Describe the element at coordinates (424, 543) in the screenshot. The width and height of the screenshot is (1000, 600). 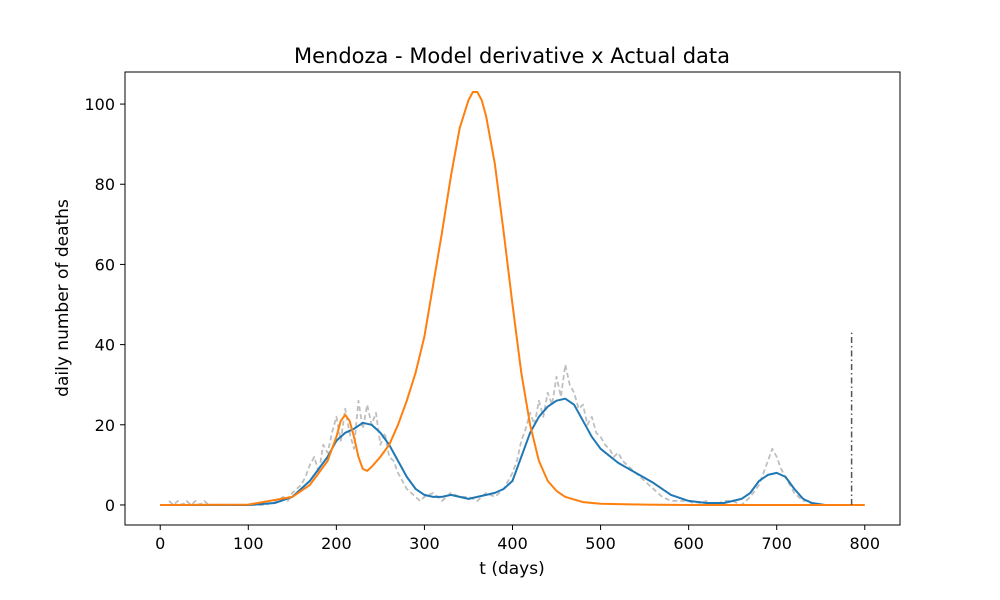
I see `x-tick-label: 300` at that location.